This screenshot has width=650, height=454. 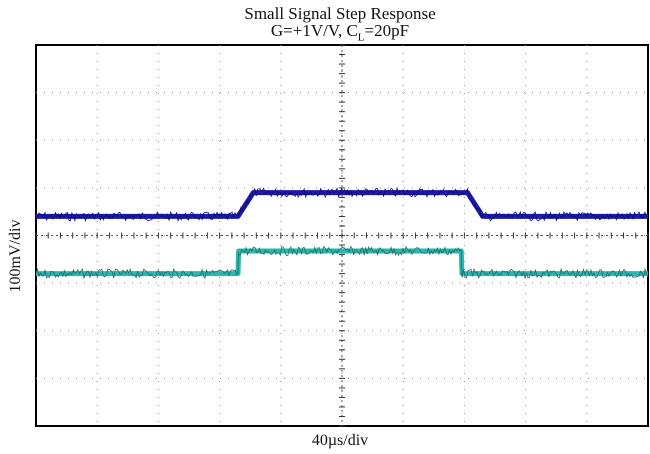 I want to click on trace-1-noise, so click(x=342, y=204).